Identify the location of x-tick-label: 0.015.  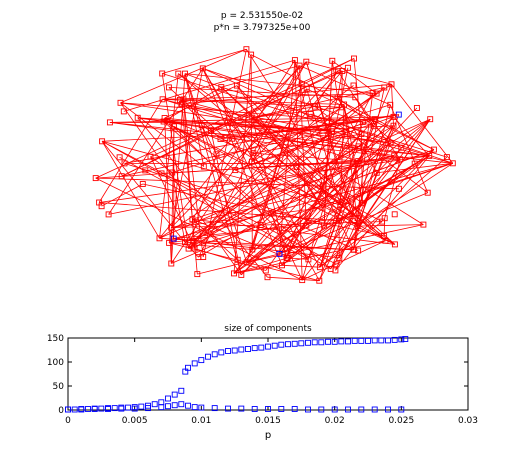
(268, 421).